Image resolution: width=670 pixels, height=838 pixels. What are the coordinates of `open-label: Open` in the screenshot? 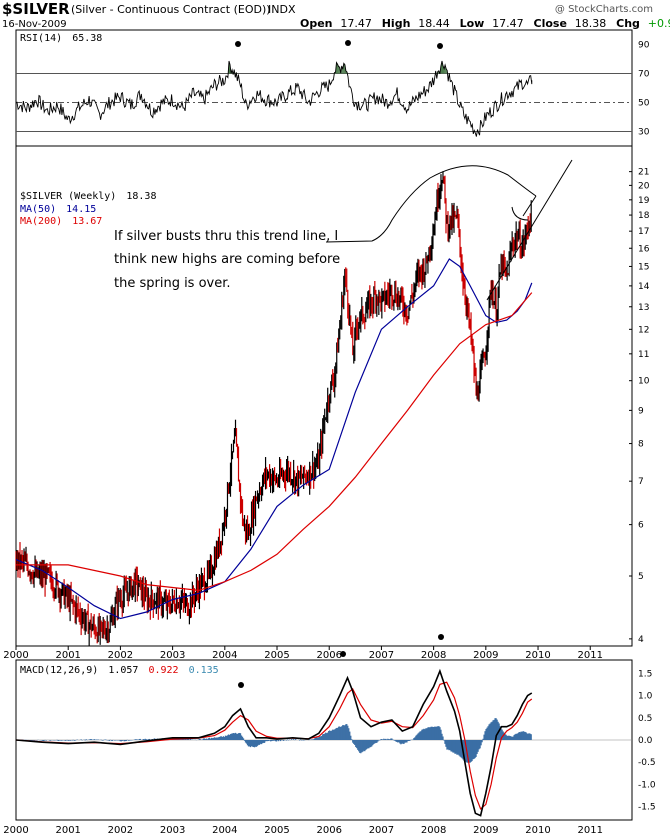 It's located at (316, 23).